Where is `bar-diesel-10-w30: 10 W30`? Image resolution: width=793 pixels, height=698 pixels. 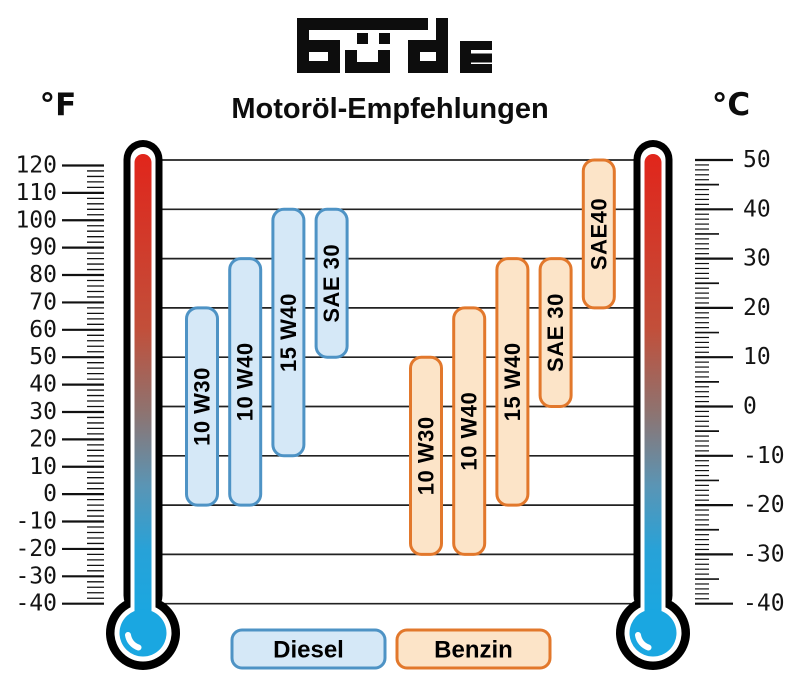 bar-diesel-10-w30: 10 W30 is located at coordinates (202, 406).